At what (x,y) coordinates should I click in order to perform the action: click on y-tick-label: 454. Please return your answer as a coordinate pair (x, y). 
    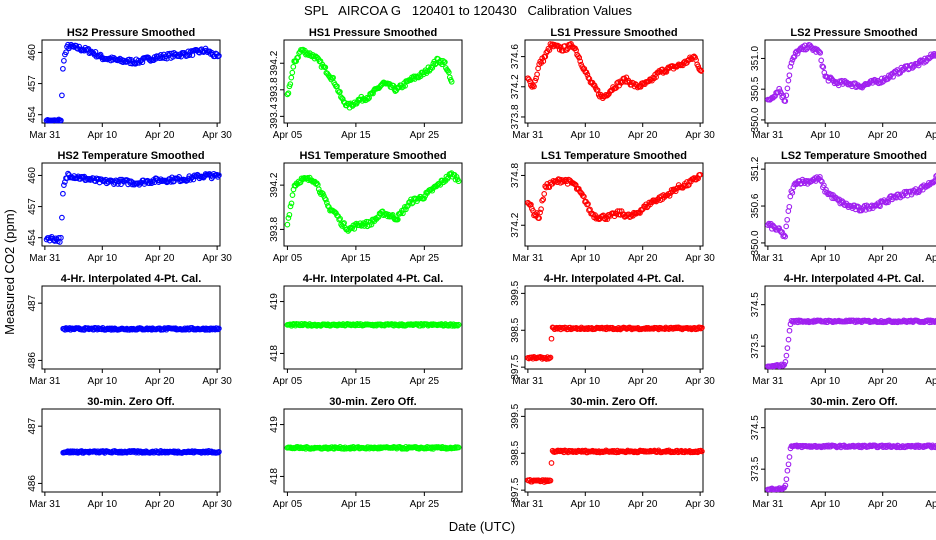
    Looking at the image, I should click on (32, 114).